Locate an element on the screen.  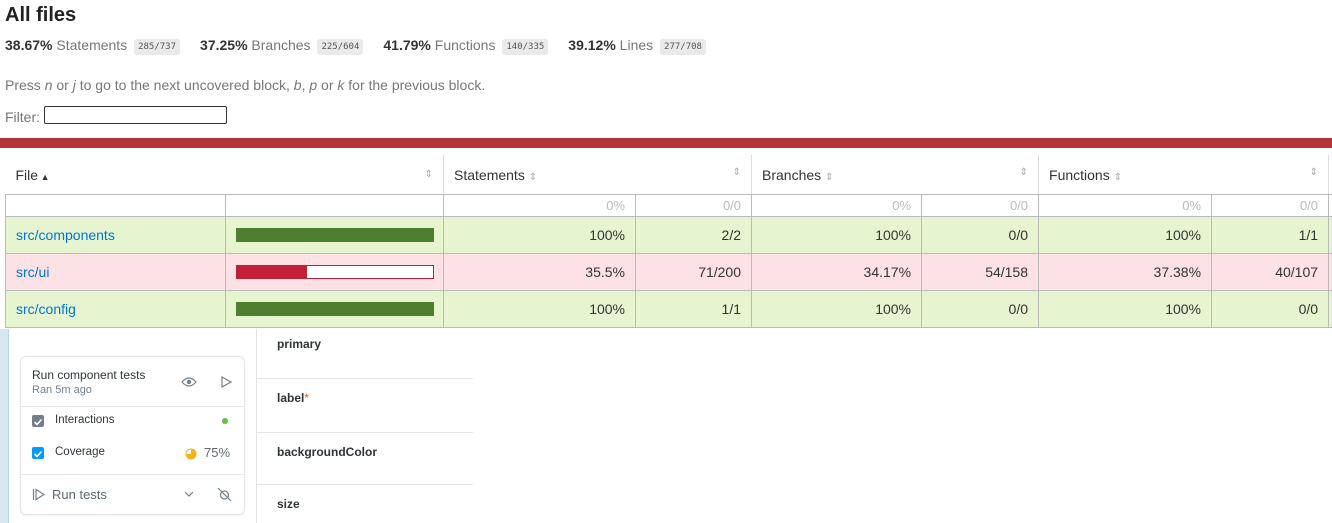
option-value: 75% is located at coordinates (217, 452).